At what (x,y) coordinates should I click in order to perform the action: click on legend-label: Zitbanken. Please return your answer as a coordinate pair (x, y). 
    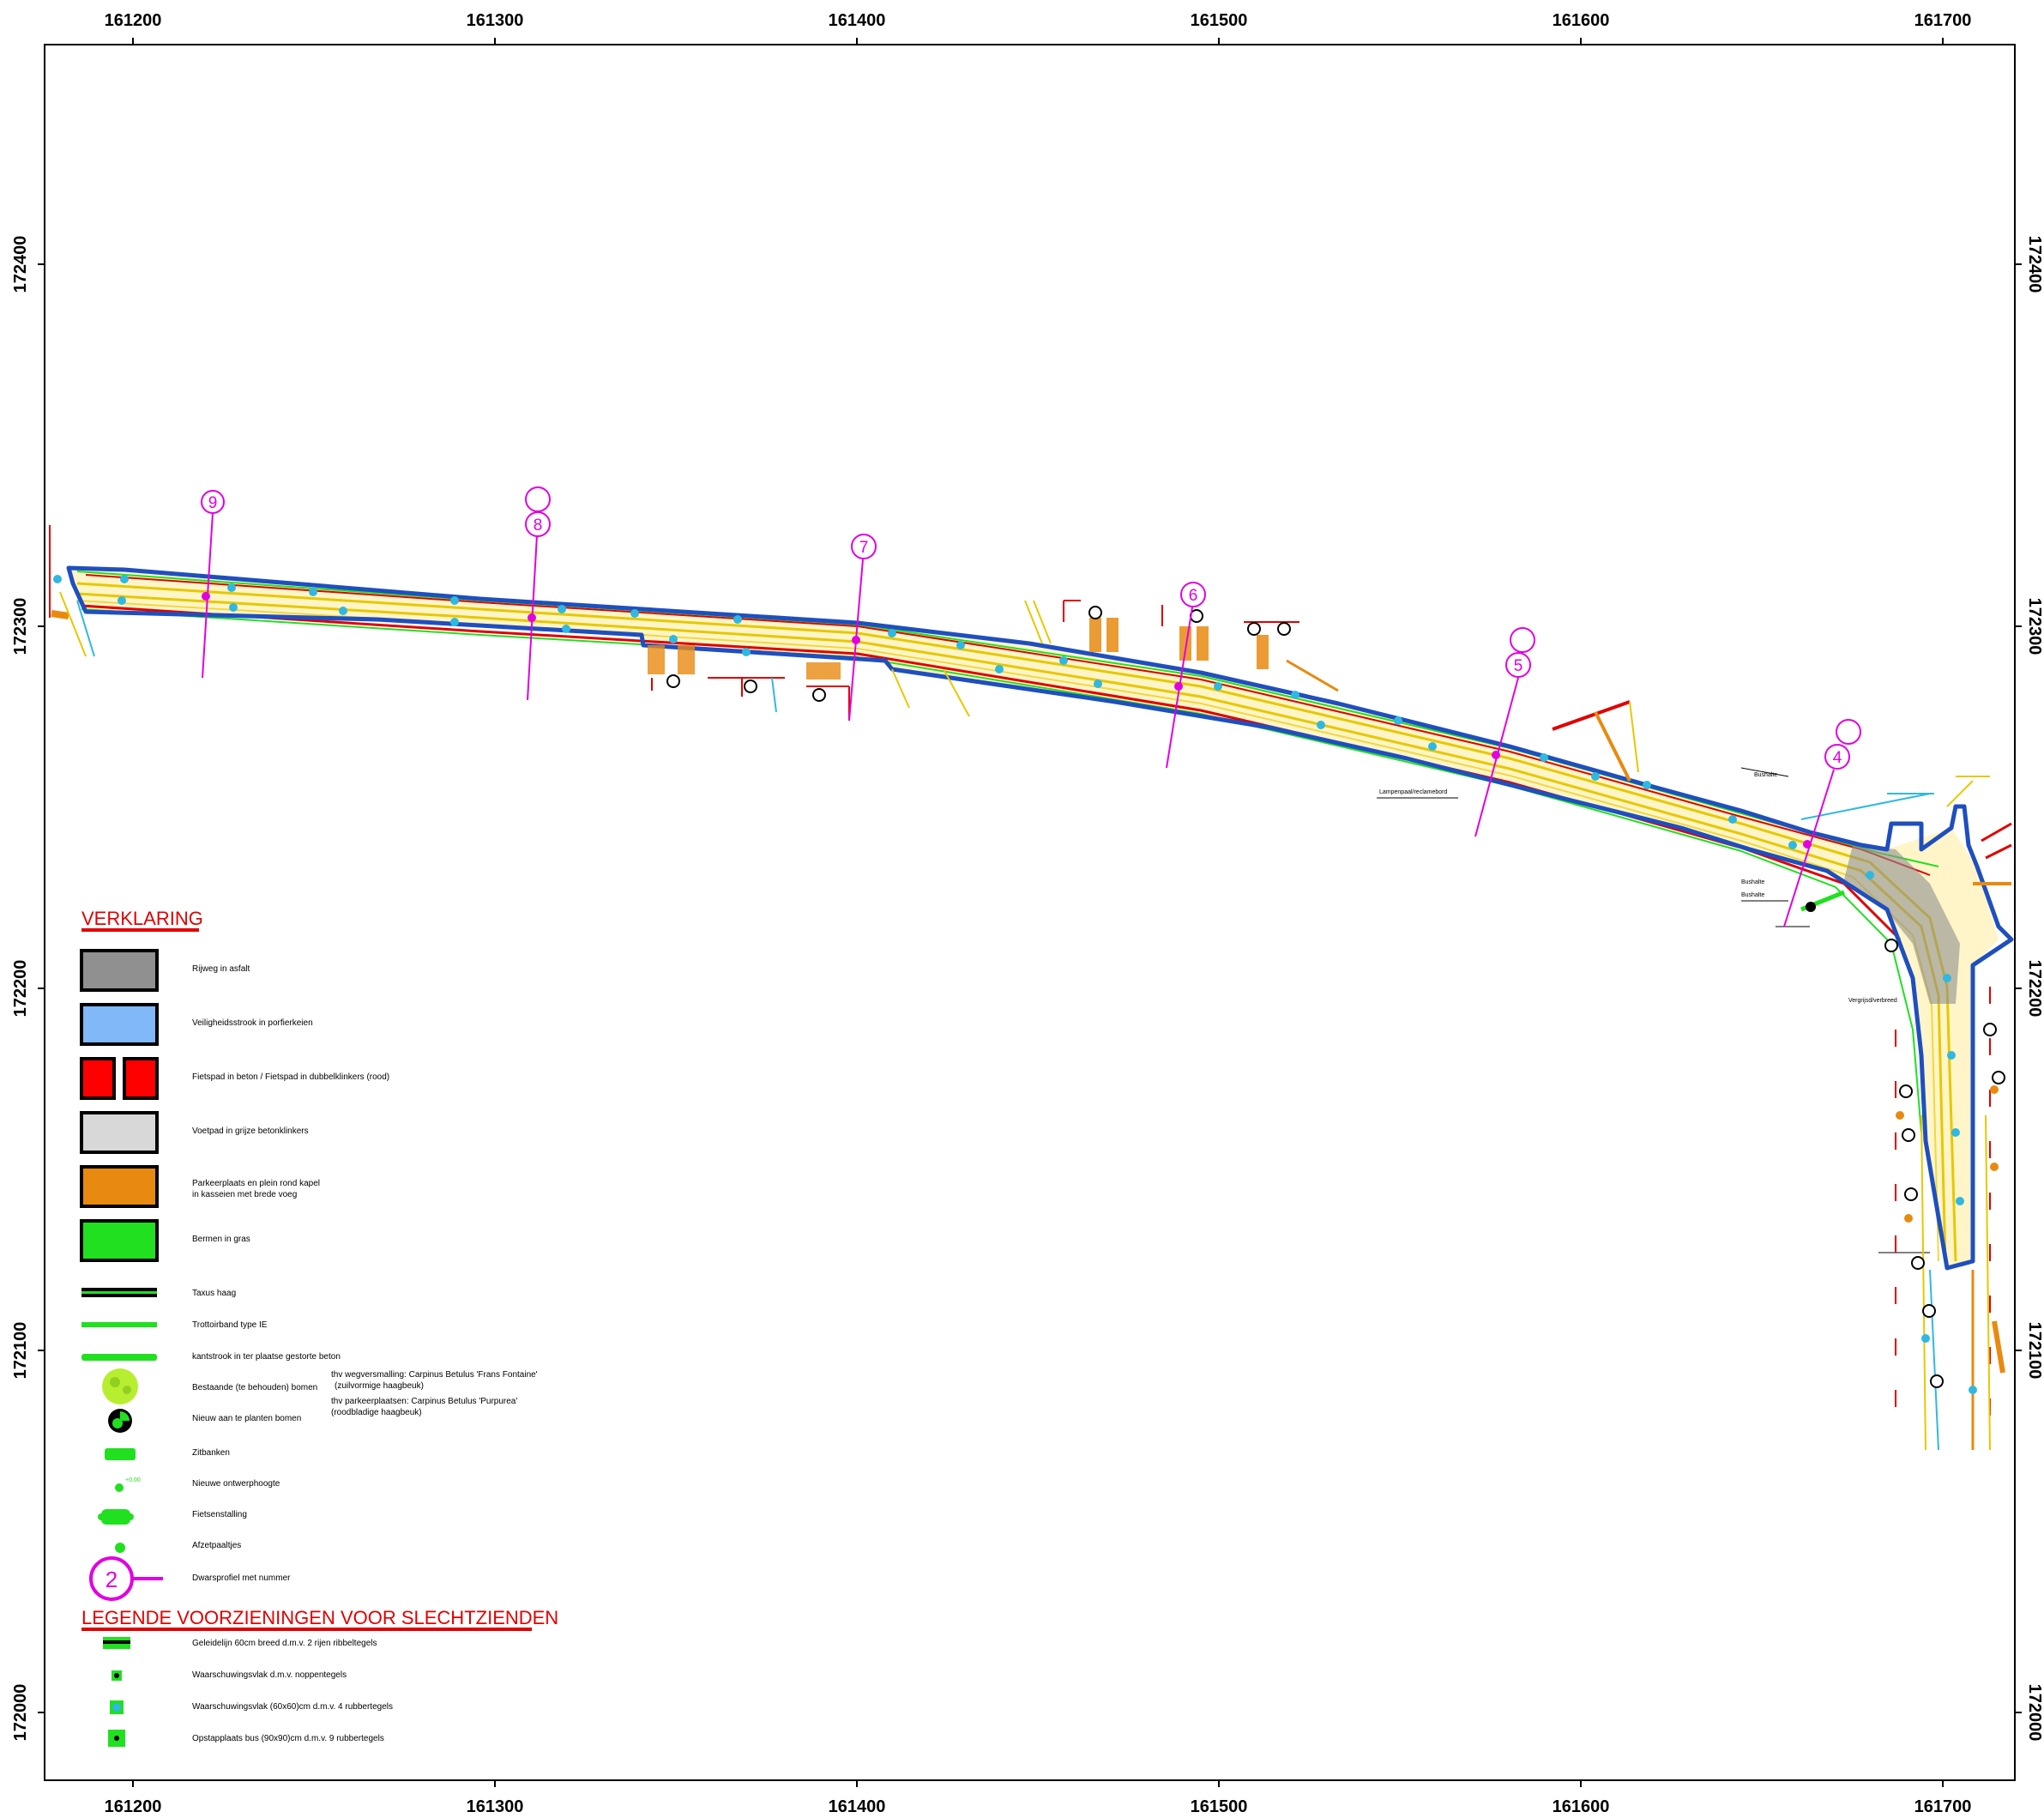
    Looking at the image, I should click on (211, 1453).